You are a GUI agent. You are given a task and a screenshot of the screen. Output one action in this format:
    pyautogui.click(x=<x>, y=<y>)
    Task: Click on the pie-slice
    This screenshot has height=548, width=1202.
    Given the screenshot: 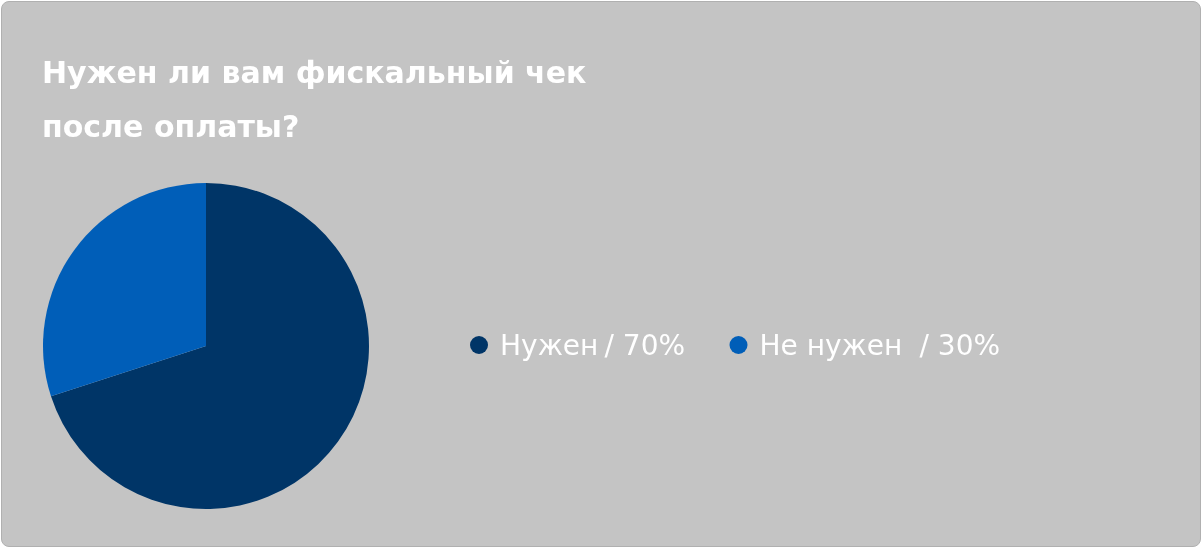 What is the action you would take?
    pyautogui.click(x=124, y=290)
    